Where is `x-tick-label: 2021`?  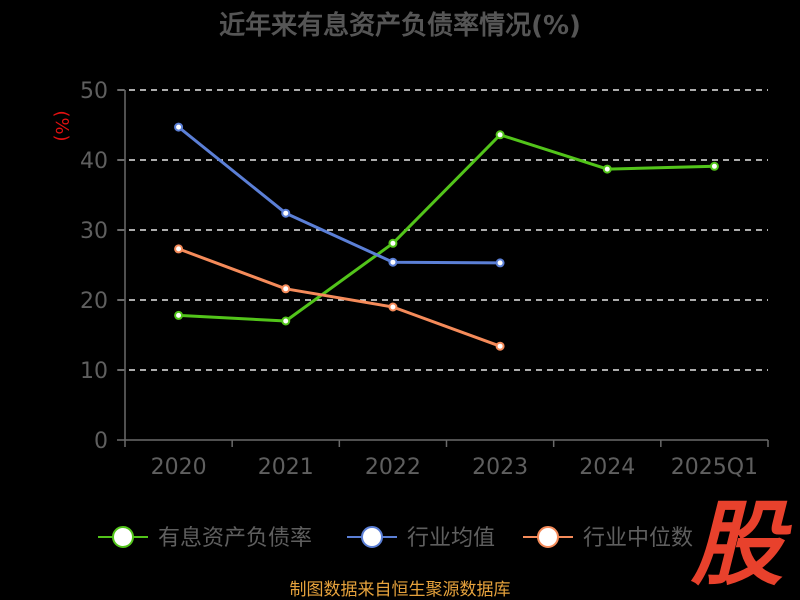 x-tick-label: 2021 is located at coordinates (286, 467).